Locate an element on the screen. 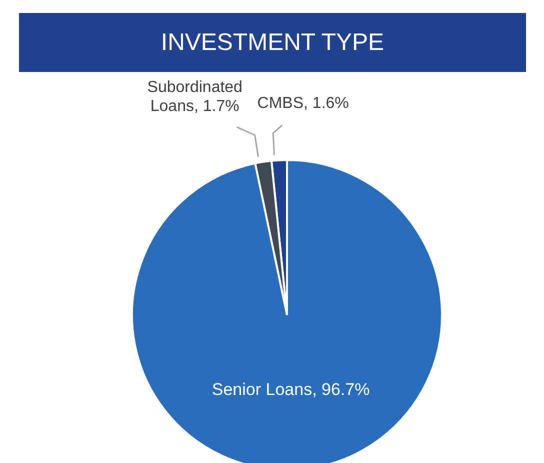  slice-label: Subordinated Loans, 1.7% is located at coordinates (195, 97).